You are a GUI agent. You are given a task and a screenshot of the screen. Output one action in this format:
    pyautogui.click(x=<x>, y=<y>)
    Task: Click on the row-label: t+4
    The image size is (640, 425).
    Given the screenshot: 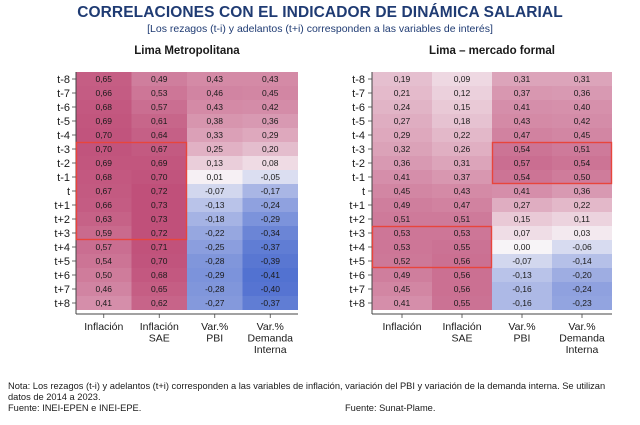 What is the action you would take?
    pyautogui.click(x=357, y=248)
    